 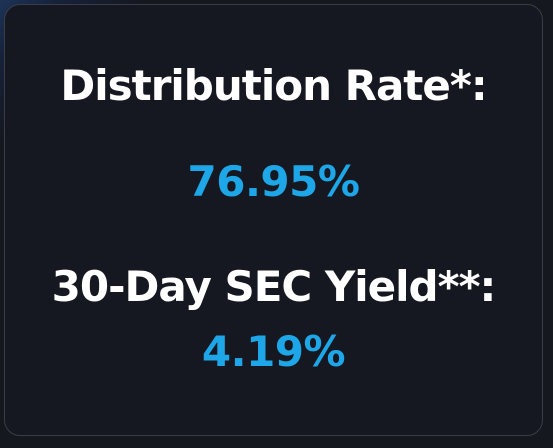 I want to click on distribution-rate-value: 76.95%, so click(x=273, y=181).